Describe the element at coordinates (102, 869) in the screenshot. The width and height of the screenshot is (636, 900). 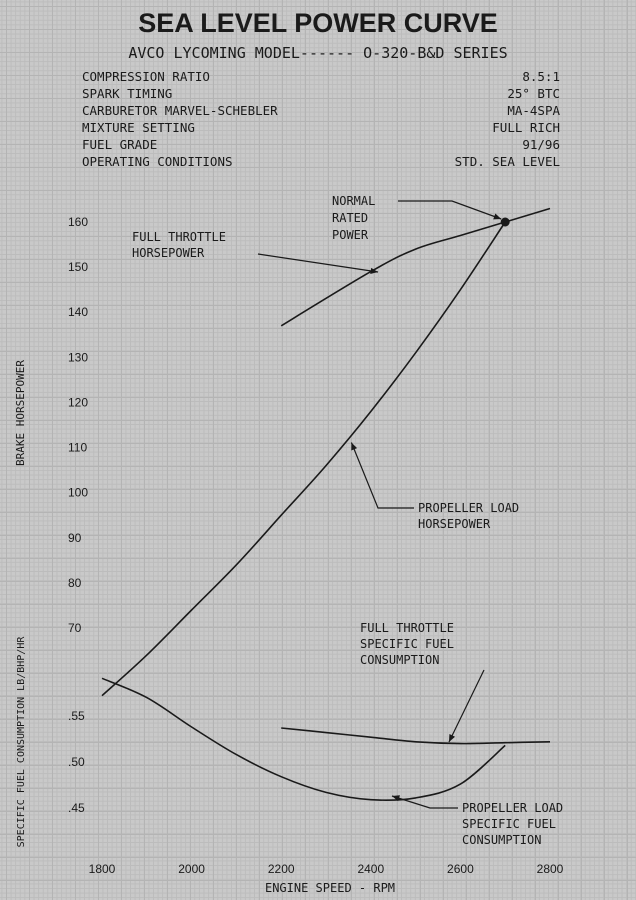
I see `x-tick-label: 1800` at that location.